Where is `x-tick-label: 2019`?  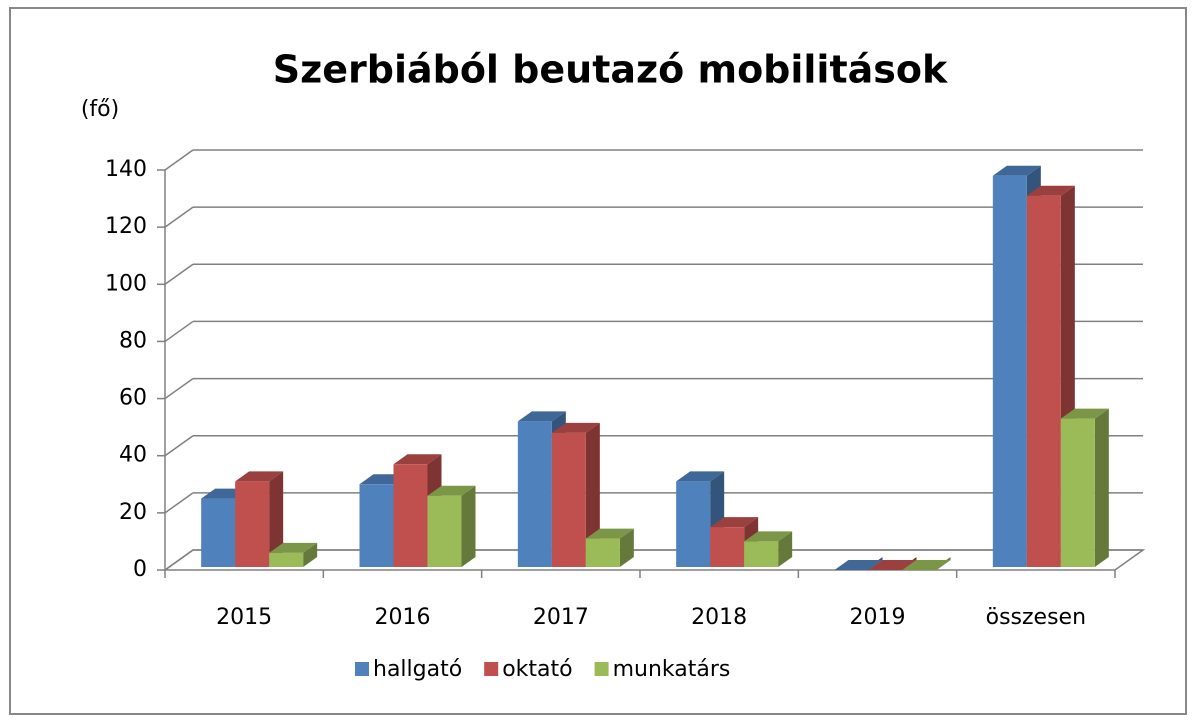
x-tick-label: 2019 is located at coordinates (878, 617).